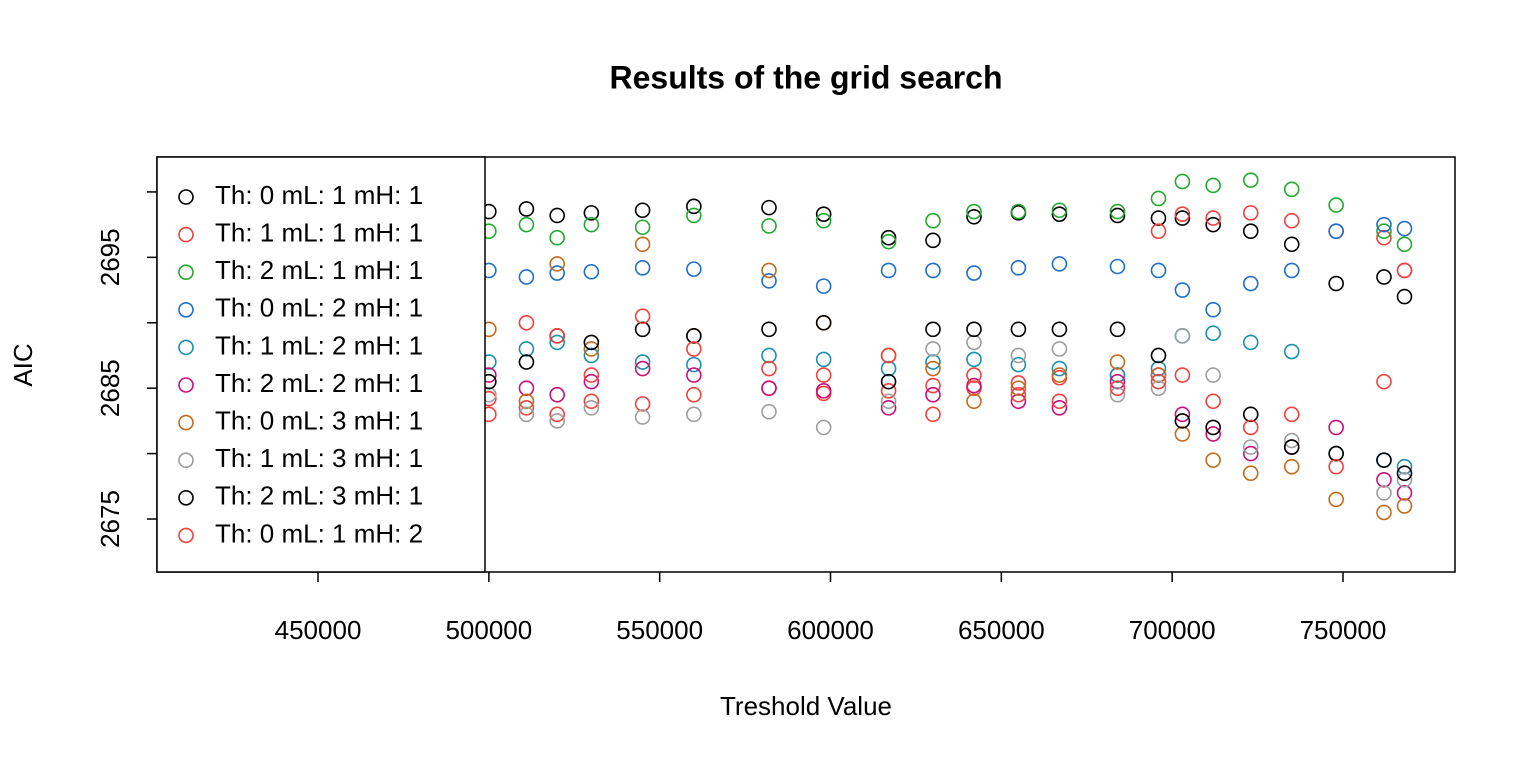  What do you see at coordinates (659, 630) in the screenshot?
I see `x-tick-label: 550000` at bounding box center [659, 630].